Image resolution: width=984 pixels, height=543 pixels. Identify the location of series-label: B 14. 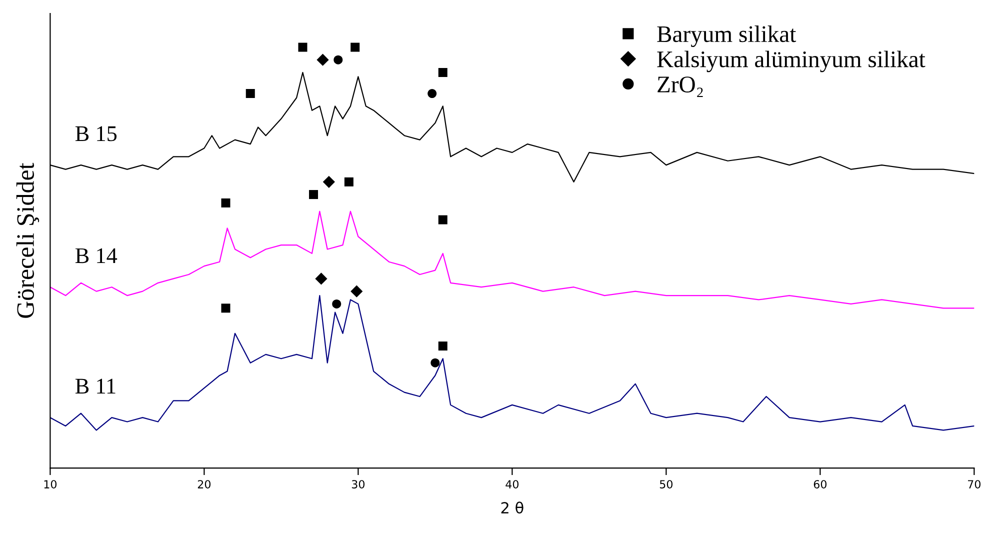
(96, 256).